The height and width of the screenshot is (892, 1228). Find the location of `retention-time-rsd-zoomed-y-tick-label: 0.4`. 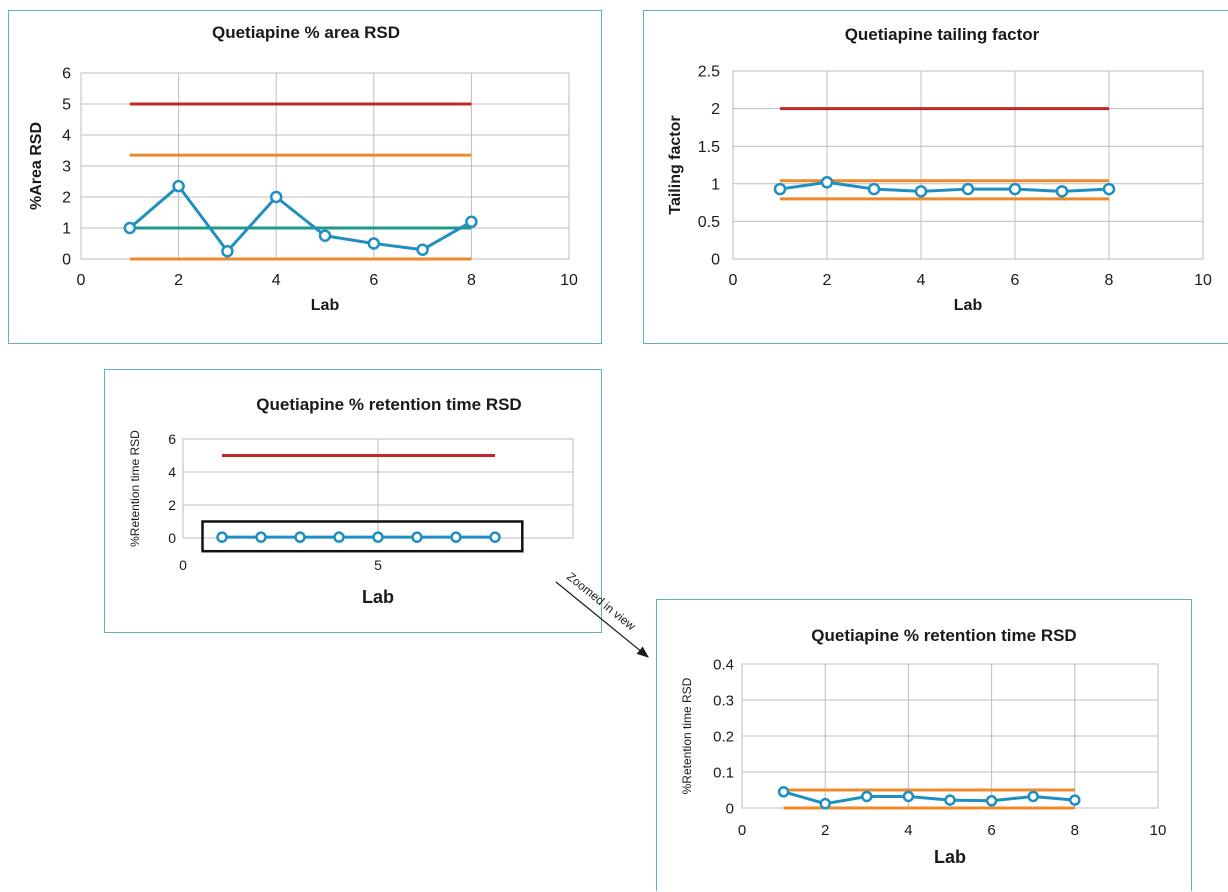

retention-time-rsd-zoomed-y-tick-label: 0.4 is located at coordinates (723, 664).